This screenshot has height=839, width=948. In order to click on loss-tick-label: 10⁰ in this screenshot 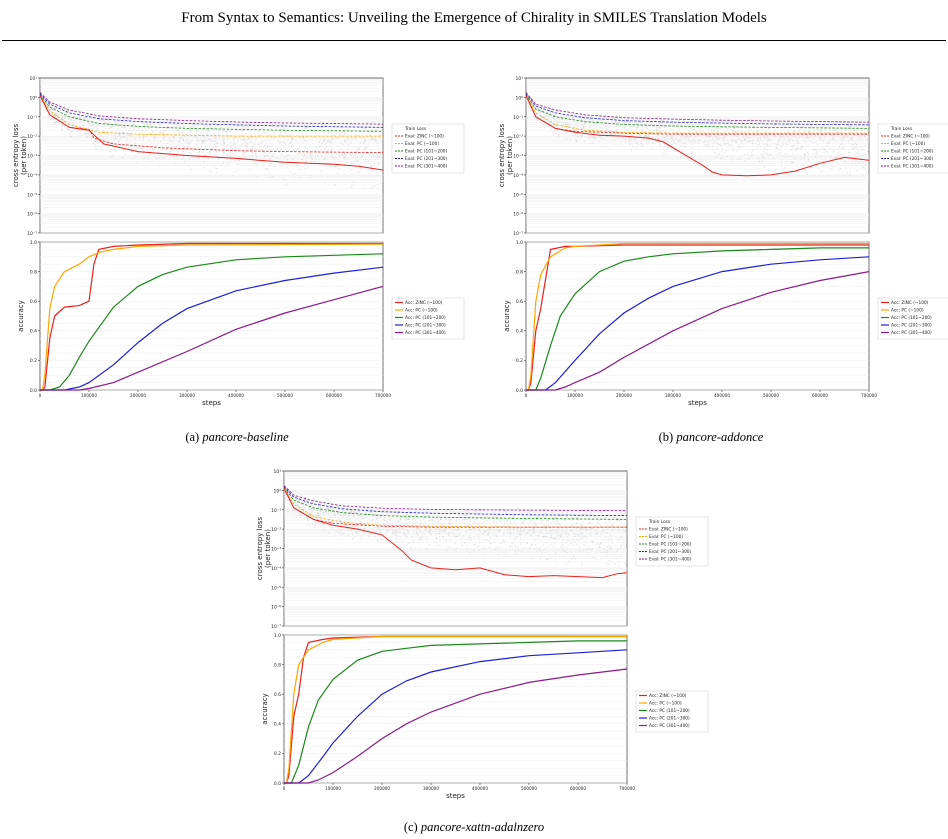, I will do `click(33, 98)`.